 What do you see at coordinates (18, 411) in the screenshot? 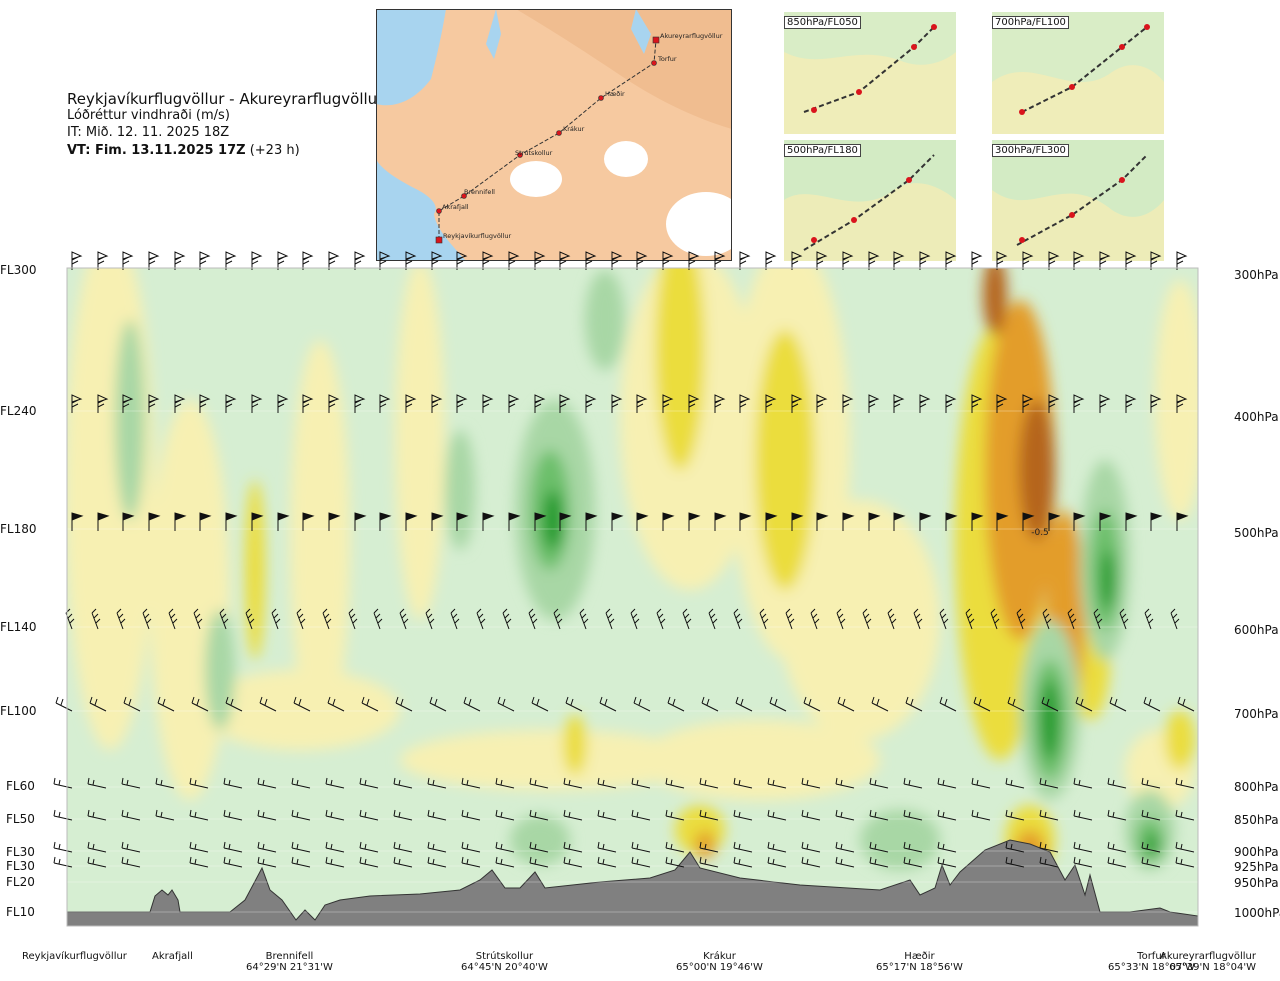
I see `fl-label-240: FL240` at bounding box center [18, 411].